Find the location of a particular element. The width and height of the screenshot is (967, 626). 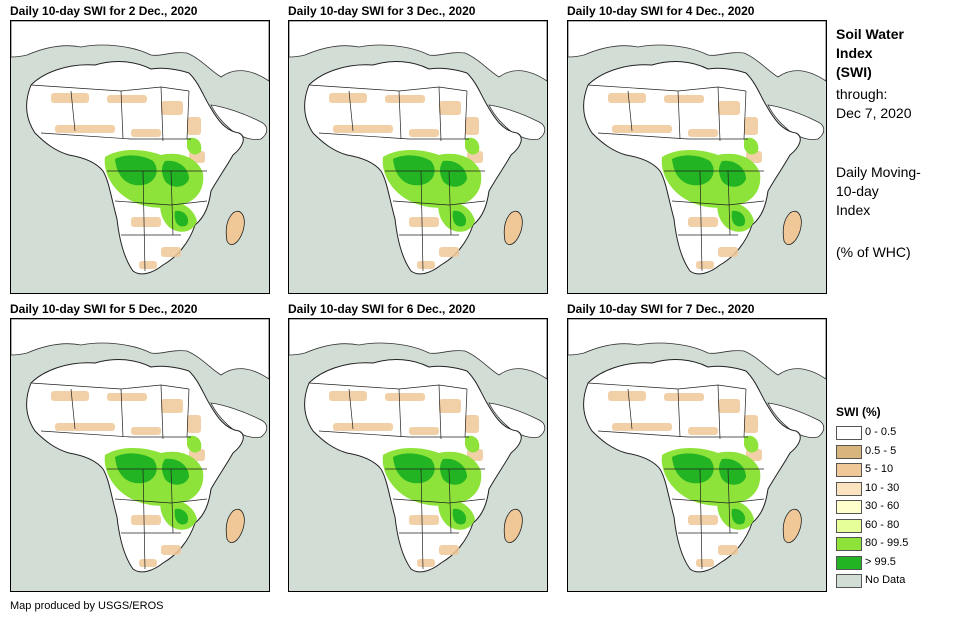

index-title-line2: Index is located at coordinates (854, 53).